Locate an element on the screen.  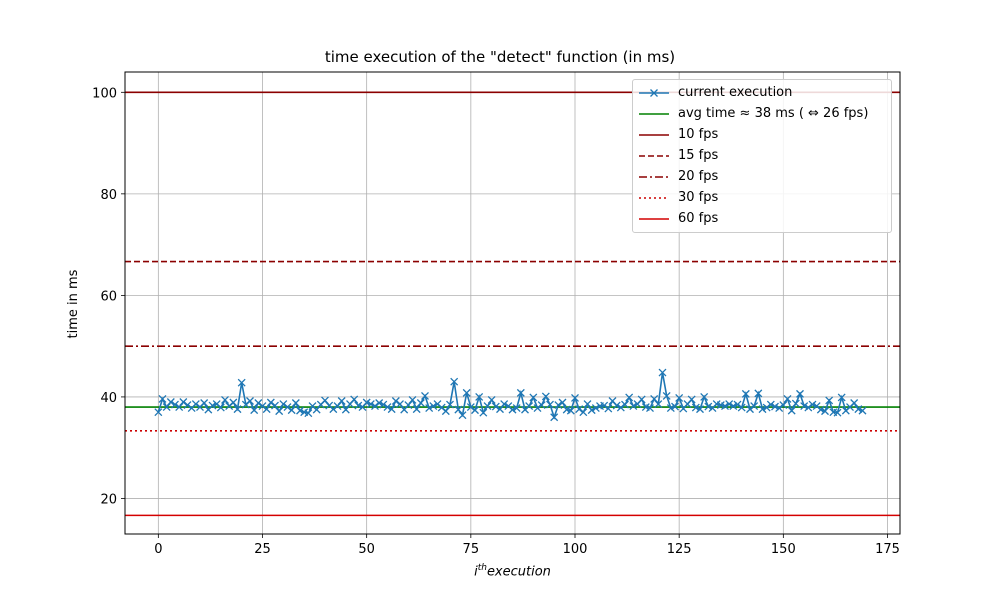
legend-label: current execution is located at coordinates (735, 92).